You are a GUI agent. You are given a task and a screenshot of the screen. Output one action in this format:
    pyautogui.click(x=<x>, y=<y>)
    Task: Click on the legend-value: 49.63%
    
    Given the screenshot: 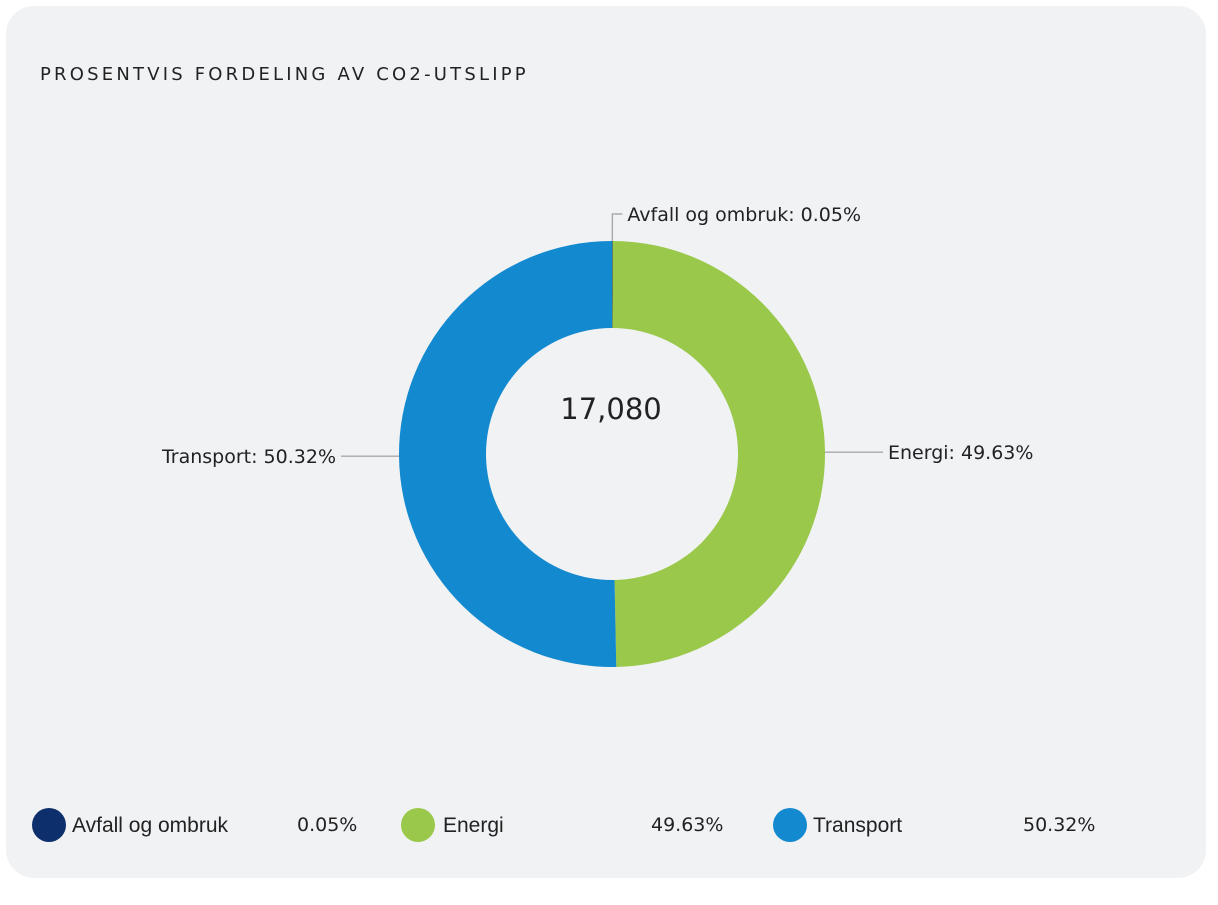 What is the action you would take?
    pyautogui.click(x=687, y=825)
    